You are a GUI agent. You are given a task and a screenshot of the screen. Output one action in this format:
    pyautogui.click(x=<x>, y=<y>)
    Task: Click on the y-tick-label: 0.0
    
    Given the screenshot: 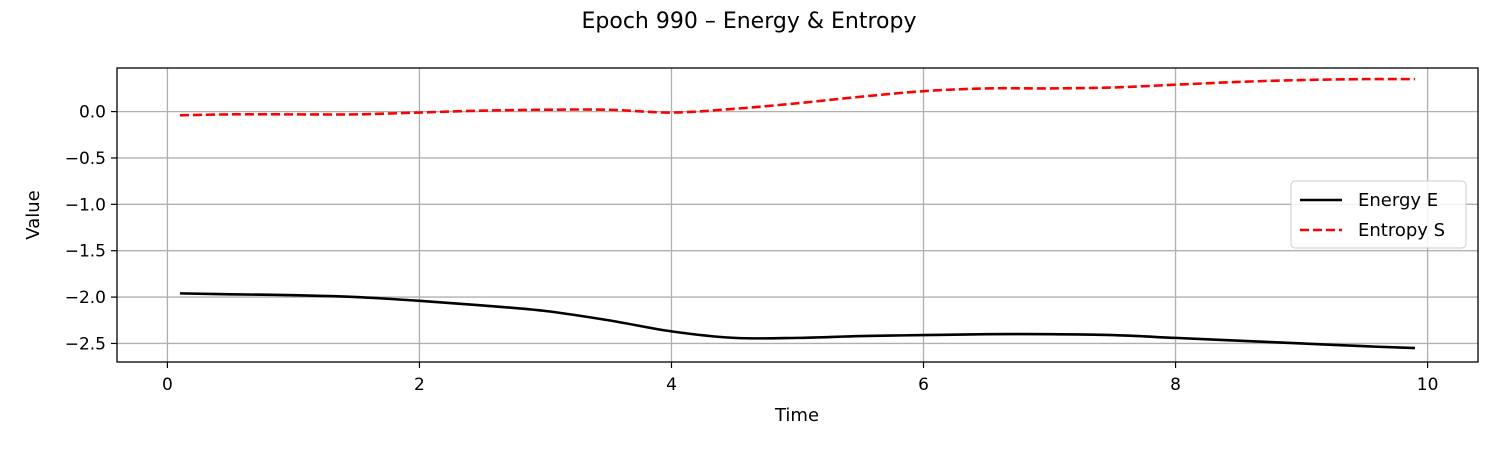 What is the action you would take?
    pyautogui.click(x=92, y=113)
    